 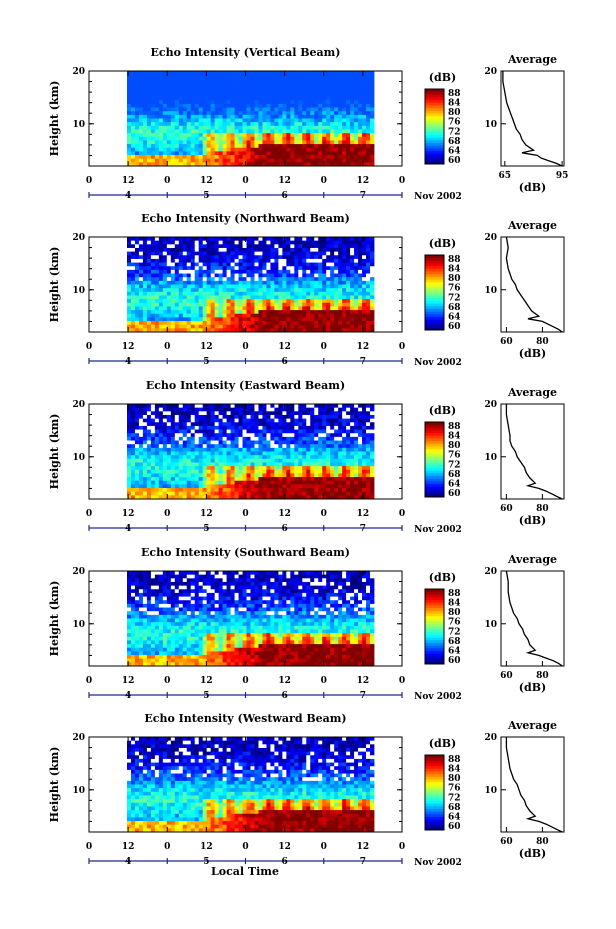 I want to click on profile-x-tick-label: 95, so click(x=562, y=176).